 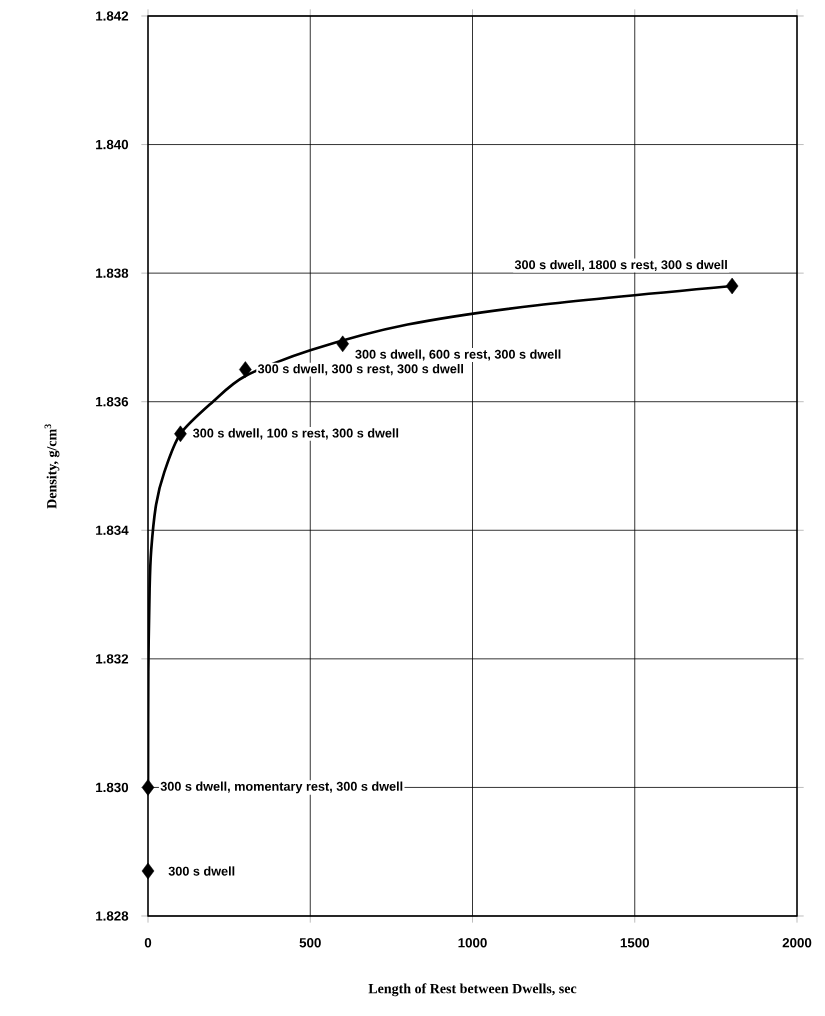 I want to click on y-tick-label: 1.834, so click(x=112, y=530).